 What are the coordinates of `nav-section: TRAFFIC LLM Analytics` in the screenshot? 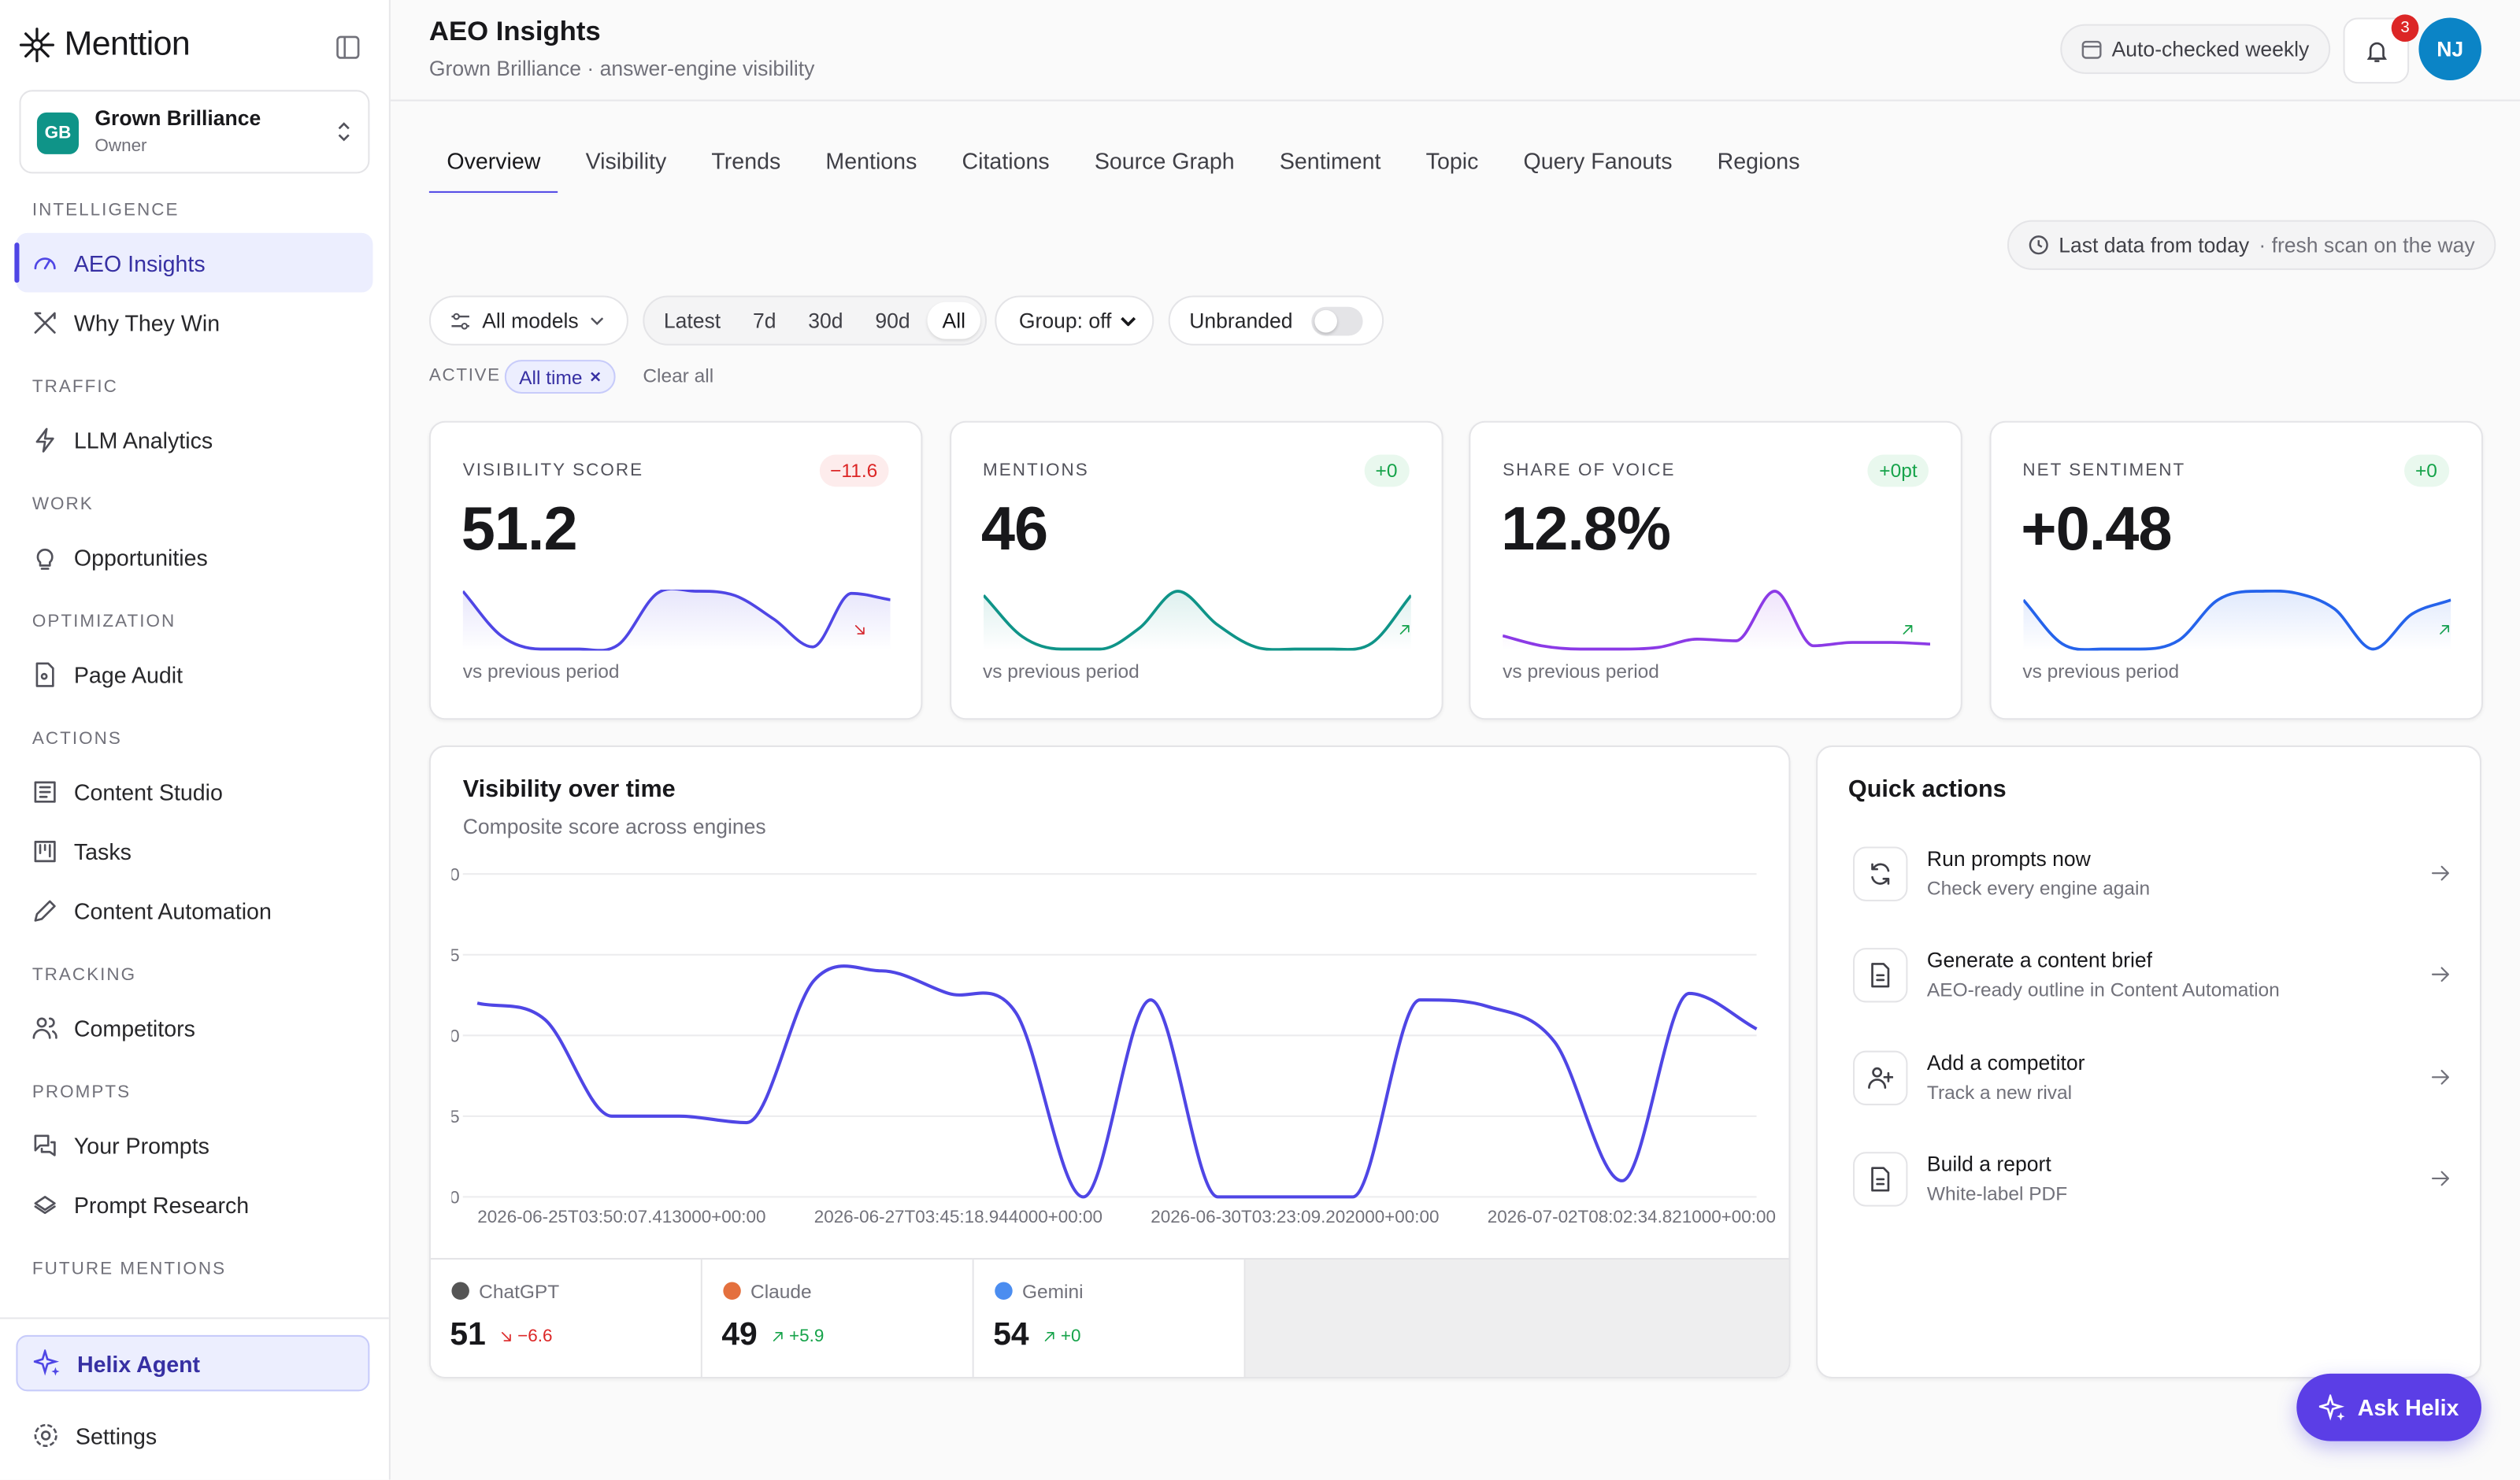 It's located at (194, 419).